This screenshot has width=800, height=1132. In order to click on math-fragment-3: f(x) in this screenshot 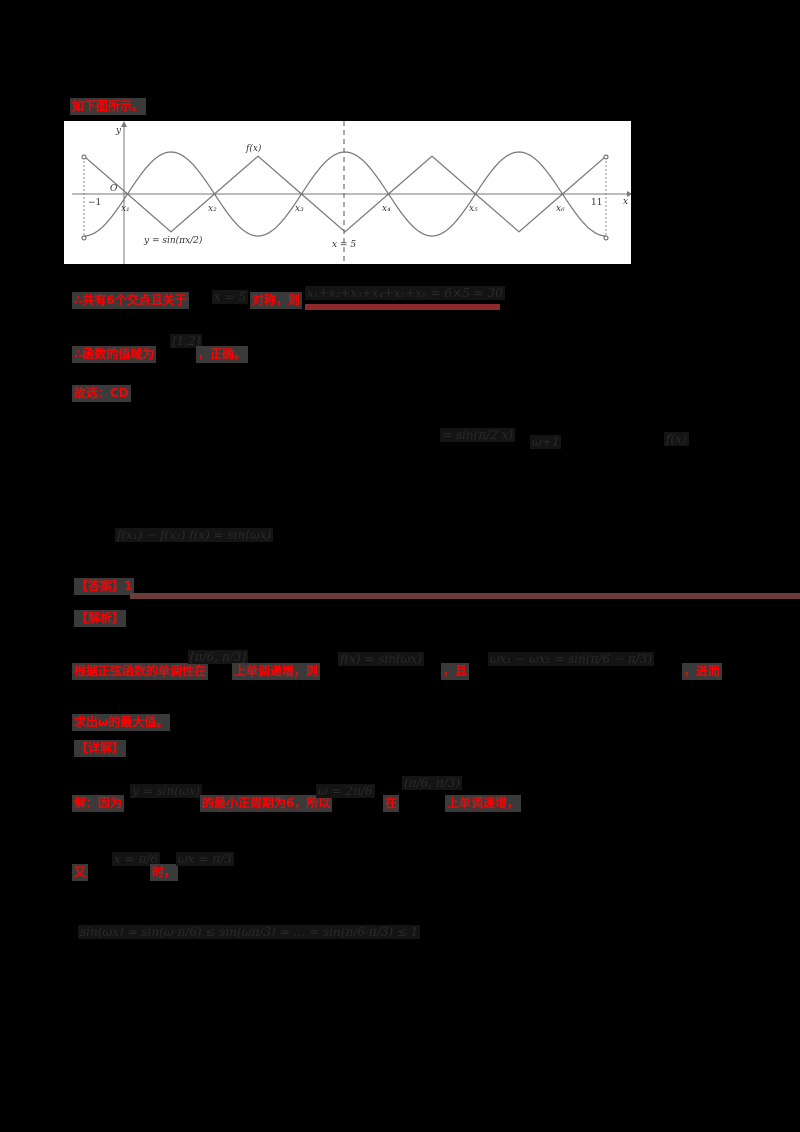, I will do `click(676, 439)`.